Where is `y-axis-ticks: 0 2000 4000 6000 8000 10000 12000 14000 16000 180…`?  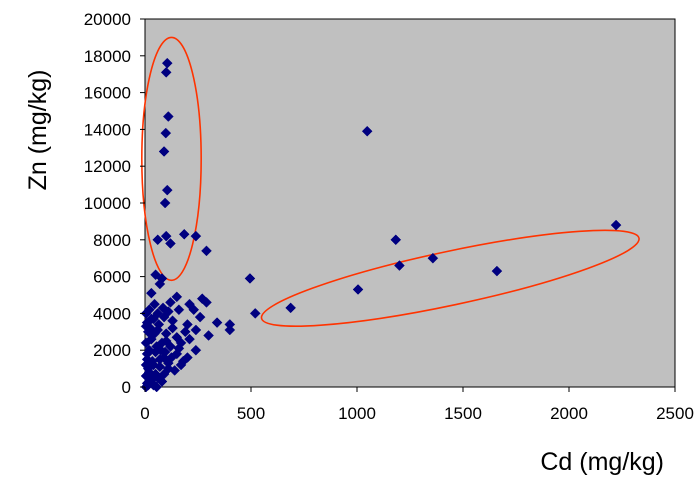
y-axis-ticks: 0 2000 4000 6000 8000 10000 12000 14000 16000 180… is located at coordinates (114, 203).